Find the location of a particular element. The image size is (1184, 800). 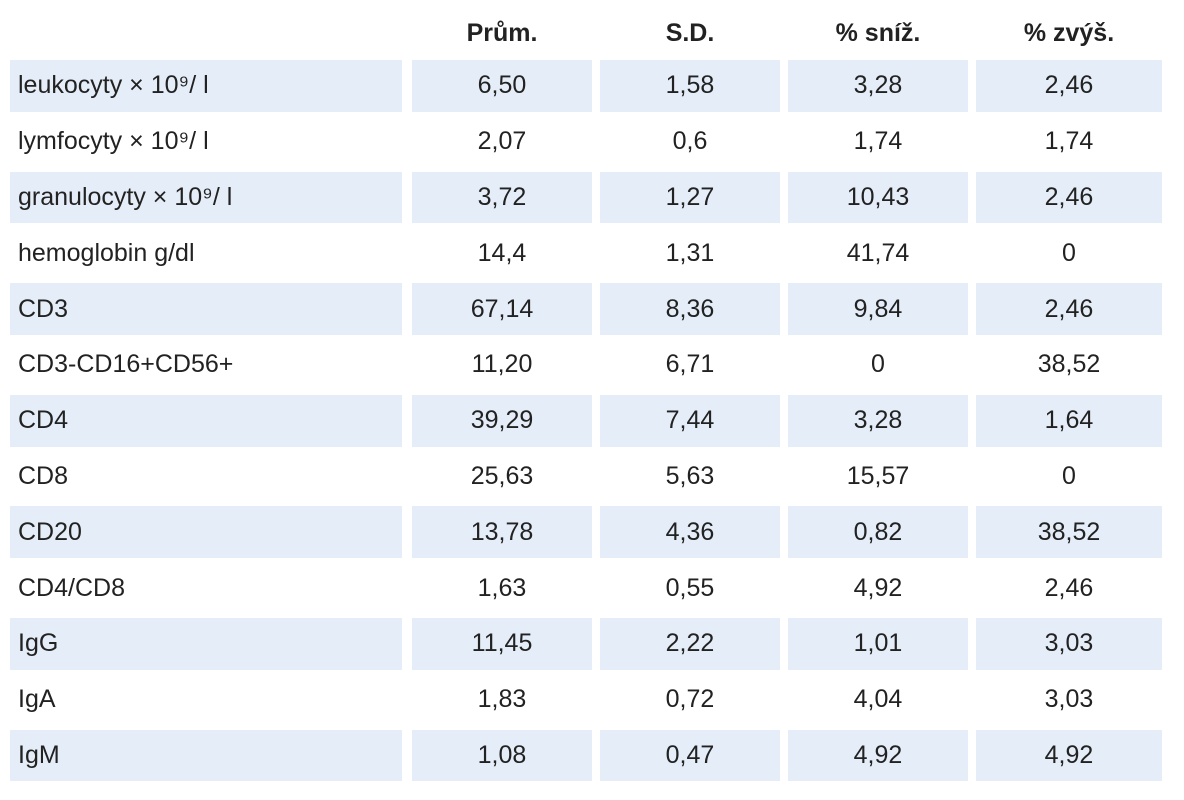

column-header: % sníž. is located at coordinates (878, 32).